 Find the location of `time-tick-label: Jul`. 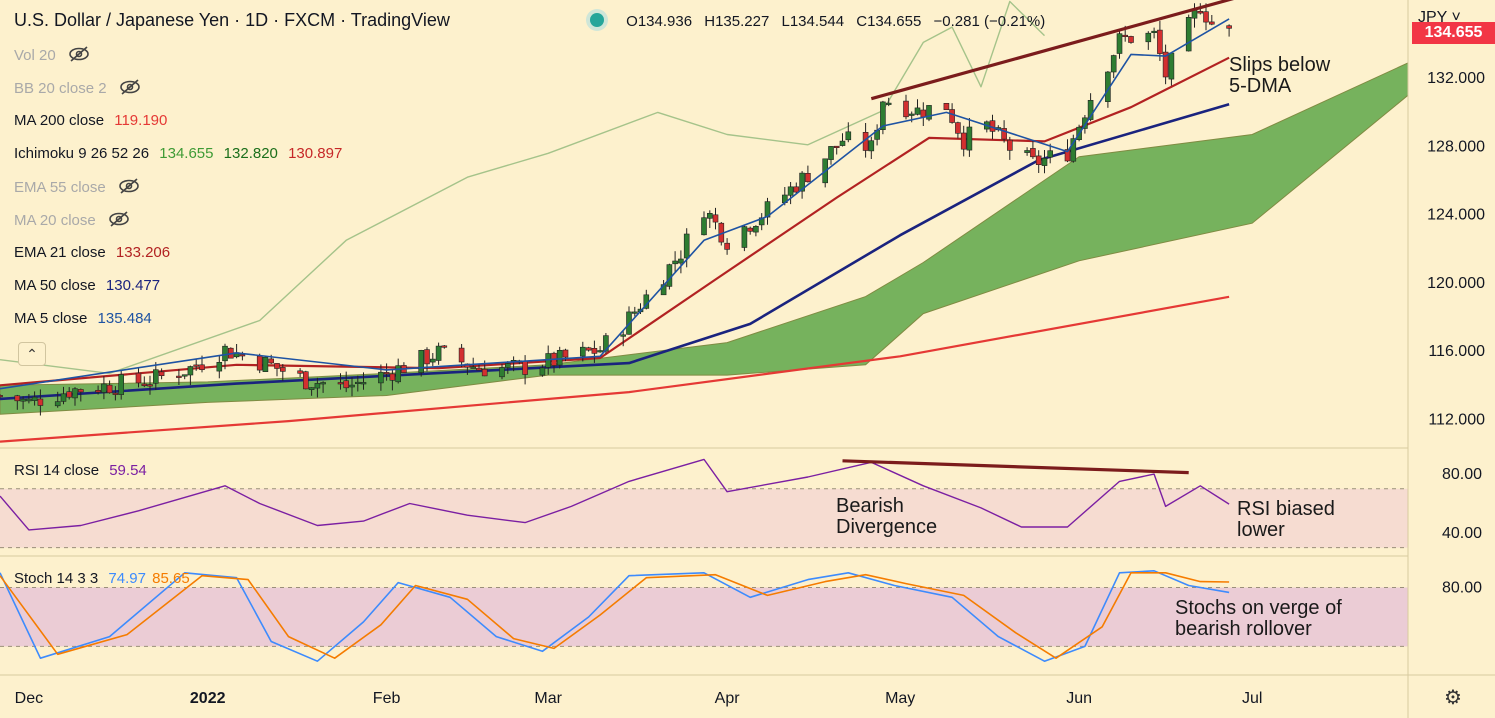

time-tick-label: Jul is located at coordinates (1252, 698).